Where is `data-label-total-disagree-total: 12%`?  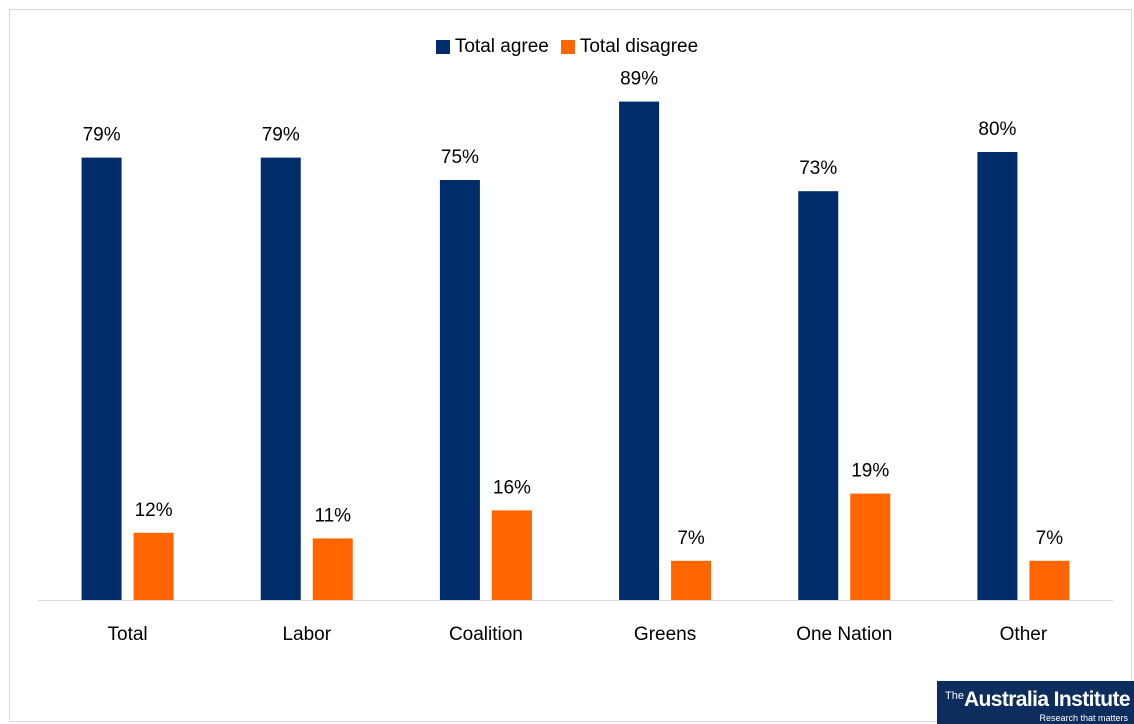 data-label-total-disagree-total: 12% is located at coordinates (154, 510).